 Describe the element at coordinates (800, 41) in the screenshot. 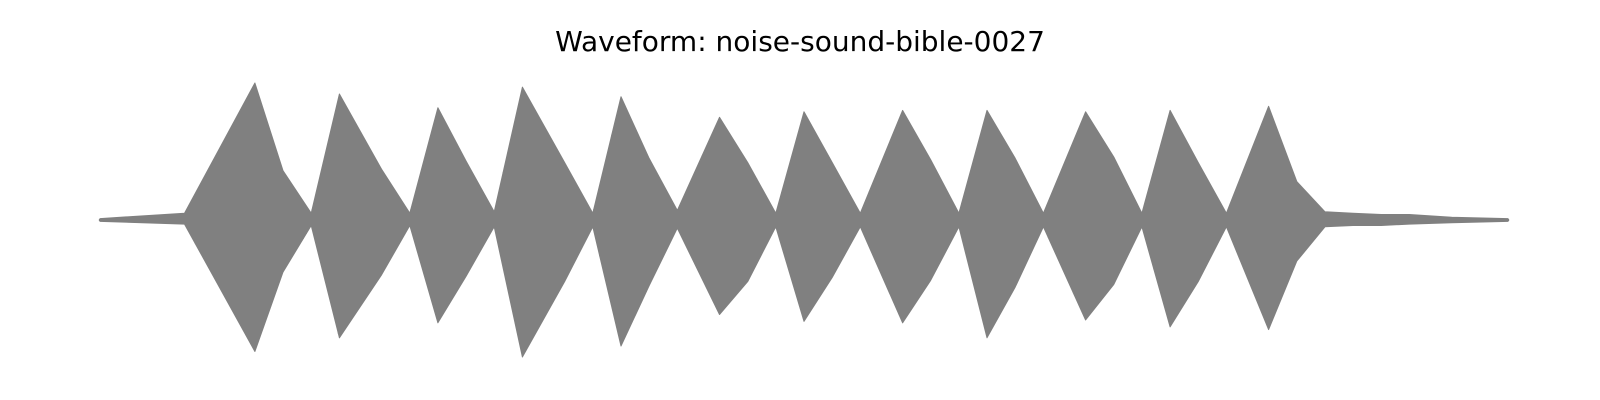

I see `chart-title: Waveform: noise-sound-bible-0027` at that location.